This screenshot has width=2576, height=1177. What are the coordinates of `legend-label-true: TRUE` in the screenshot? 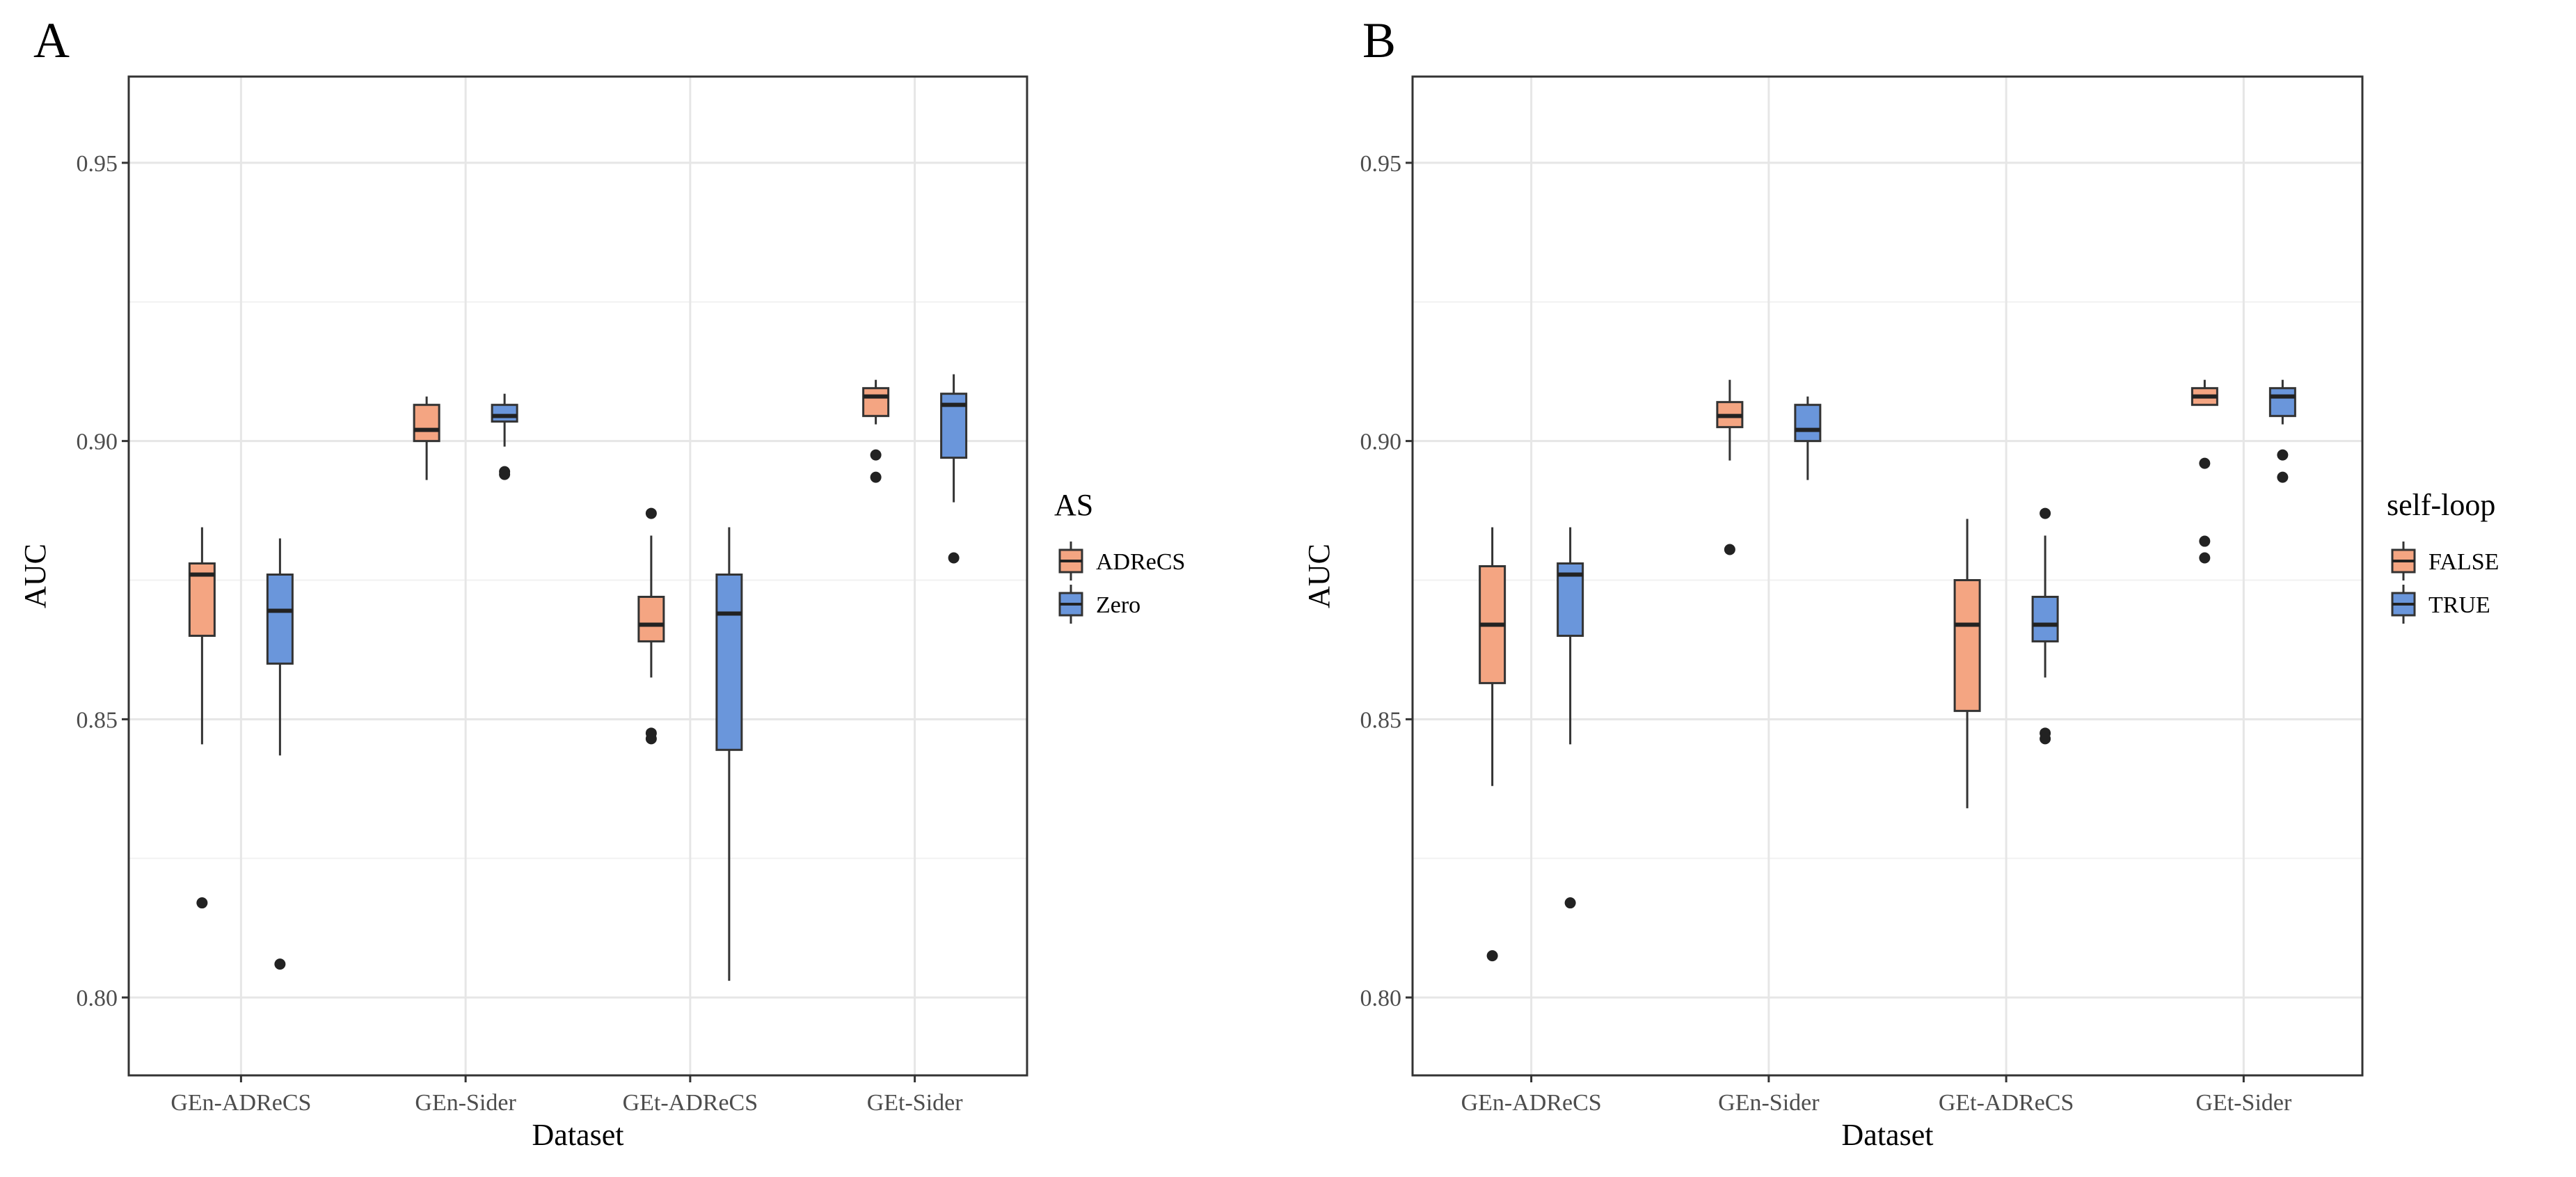 It's located at (2459, 605).